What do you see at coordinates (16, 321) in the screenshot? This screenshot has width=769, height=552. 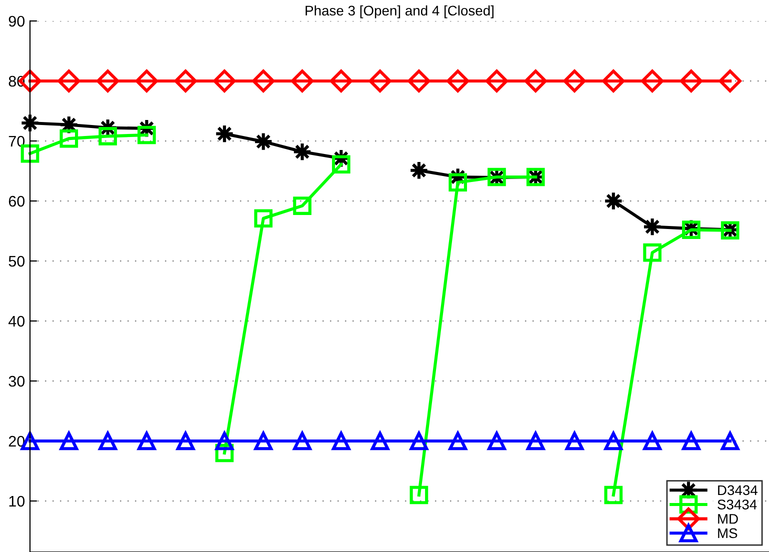 I see `y-tick-label: 40` at bounding box center [16, 321].